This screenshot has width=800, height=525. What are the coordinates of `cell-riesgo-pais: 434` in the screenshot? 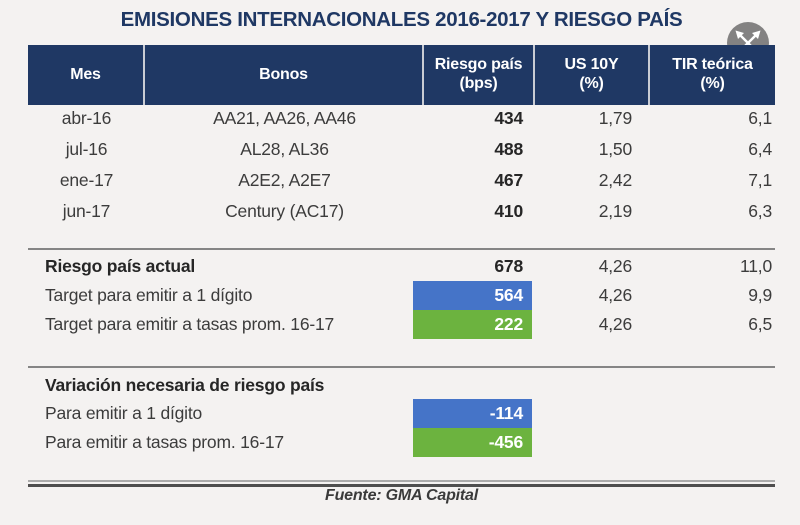 It's located at (508, 118).